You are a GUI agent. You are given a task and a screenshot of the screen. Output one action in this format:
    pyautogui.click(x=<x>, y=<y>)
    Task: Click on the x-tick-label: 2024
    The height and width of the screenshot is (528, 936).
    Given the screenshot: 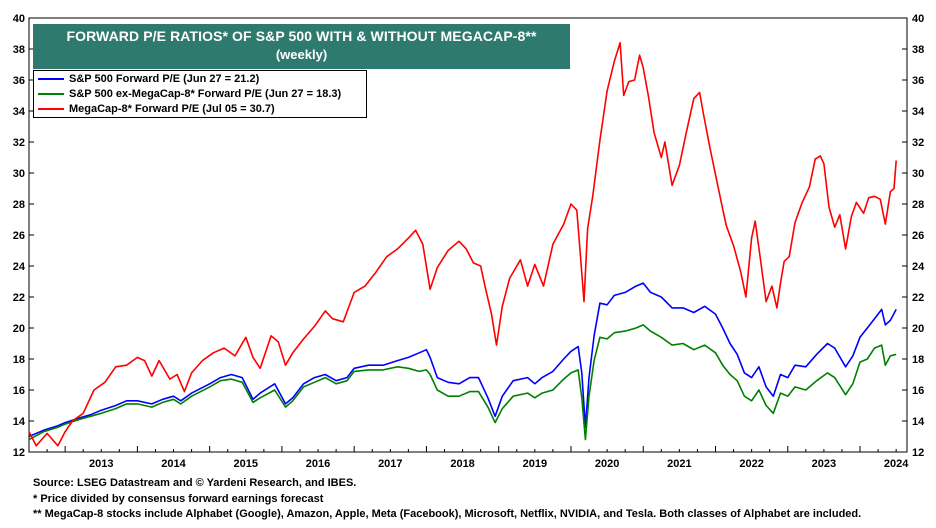 What is the action you would take?
    pyautogui.click(x=896, y=464)
    